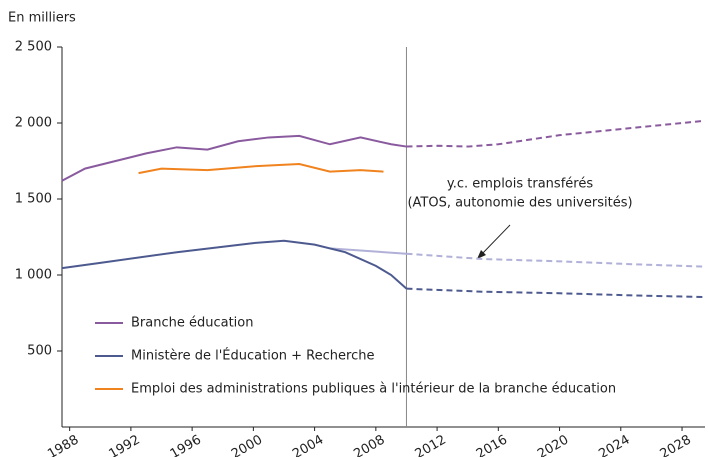 The width and height of the screenshot is (708, 457). Describe the element at coordinates (42, 18) in the screenshot. I see `y-axis-label: En milliers` at that location.